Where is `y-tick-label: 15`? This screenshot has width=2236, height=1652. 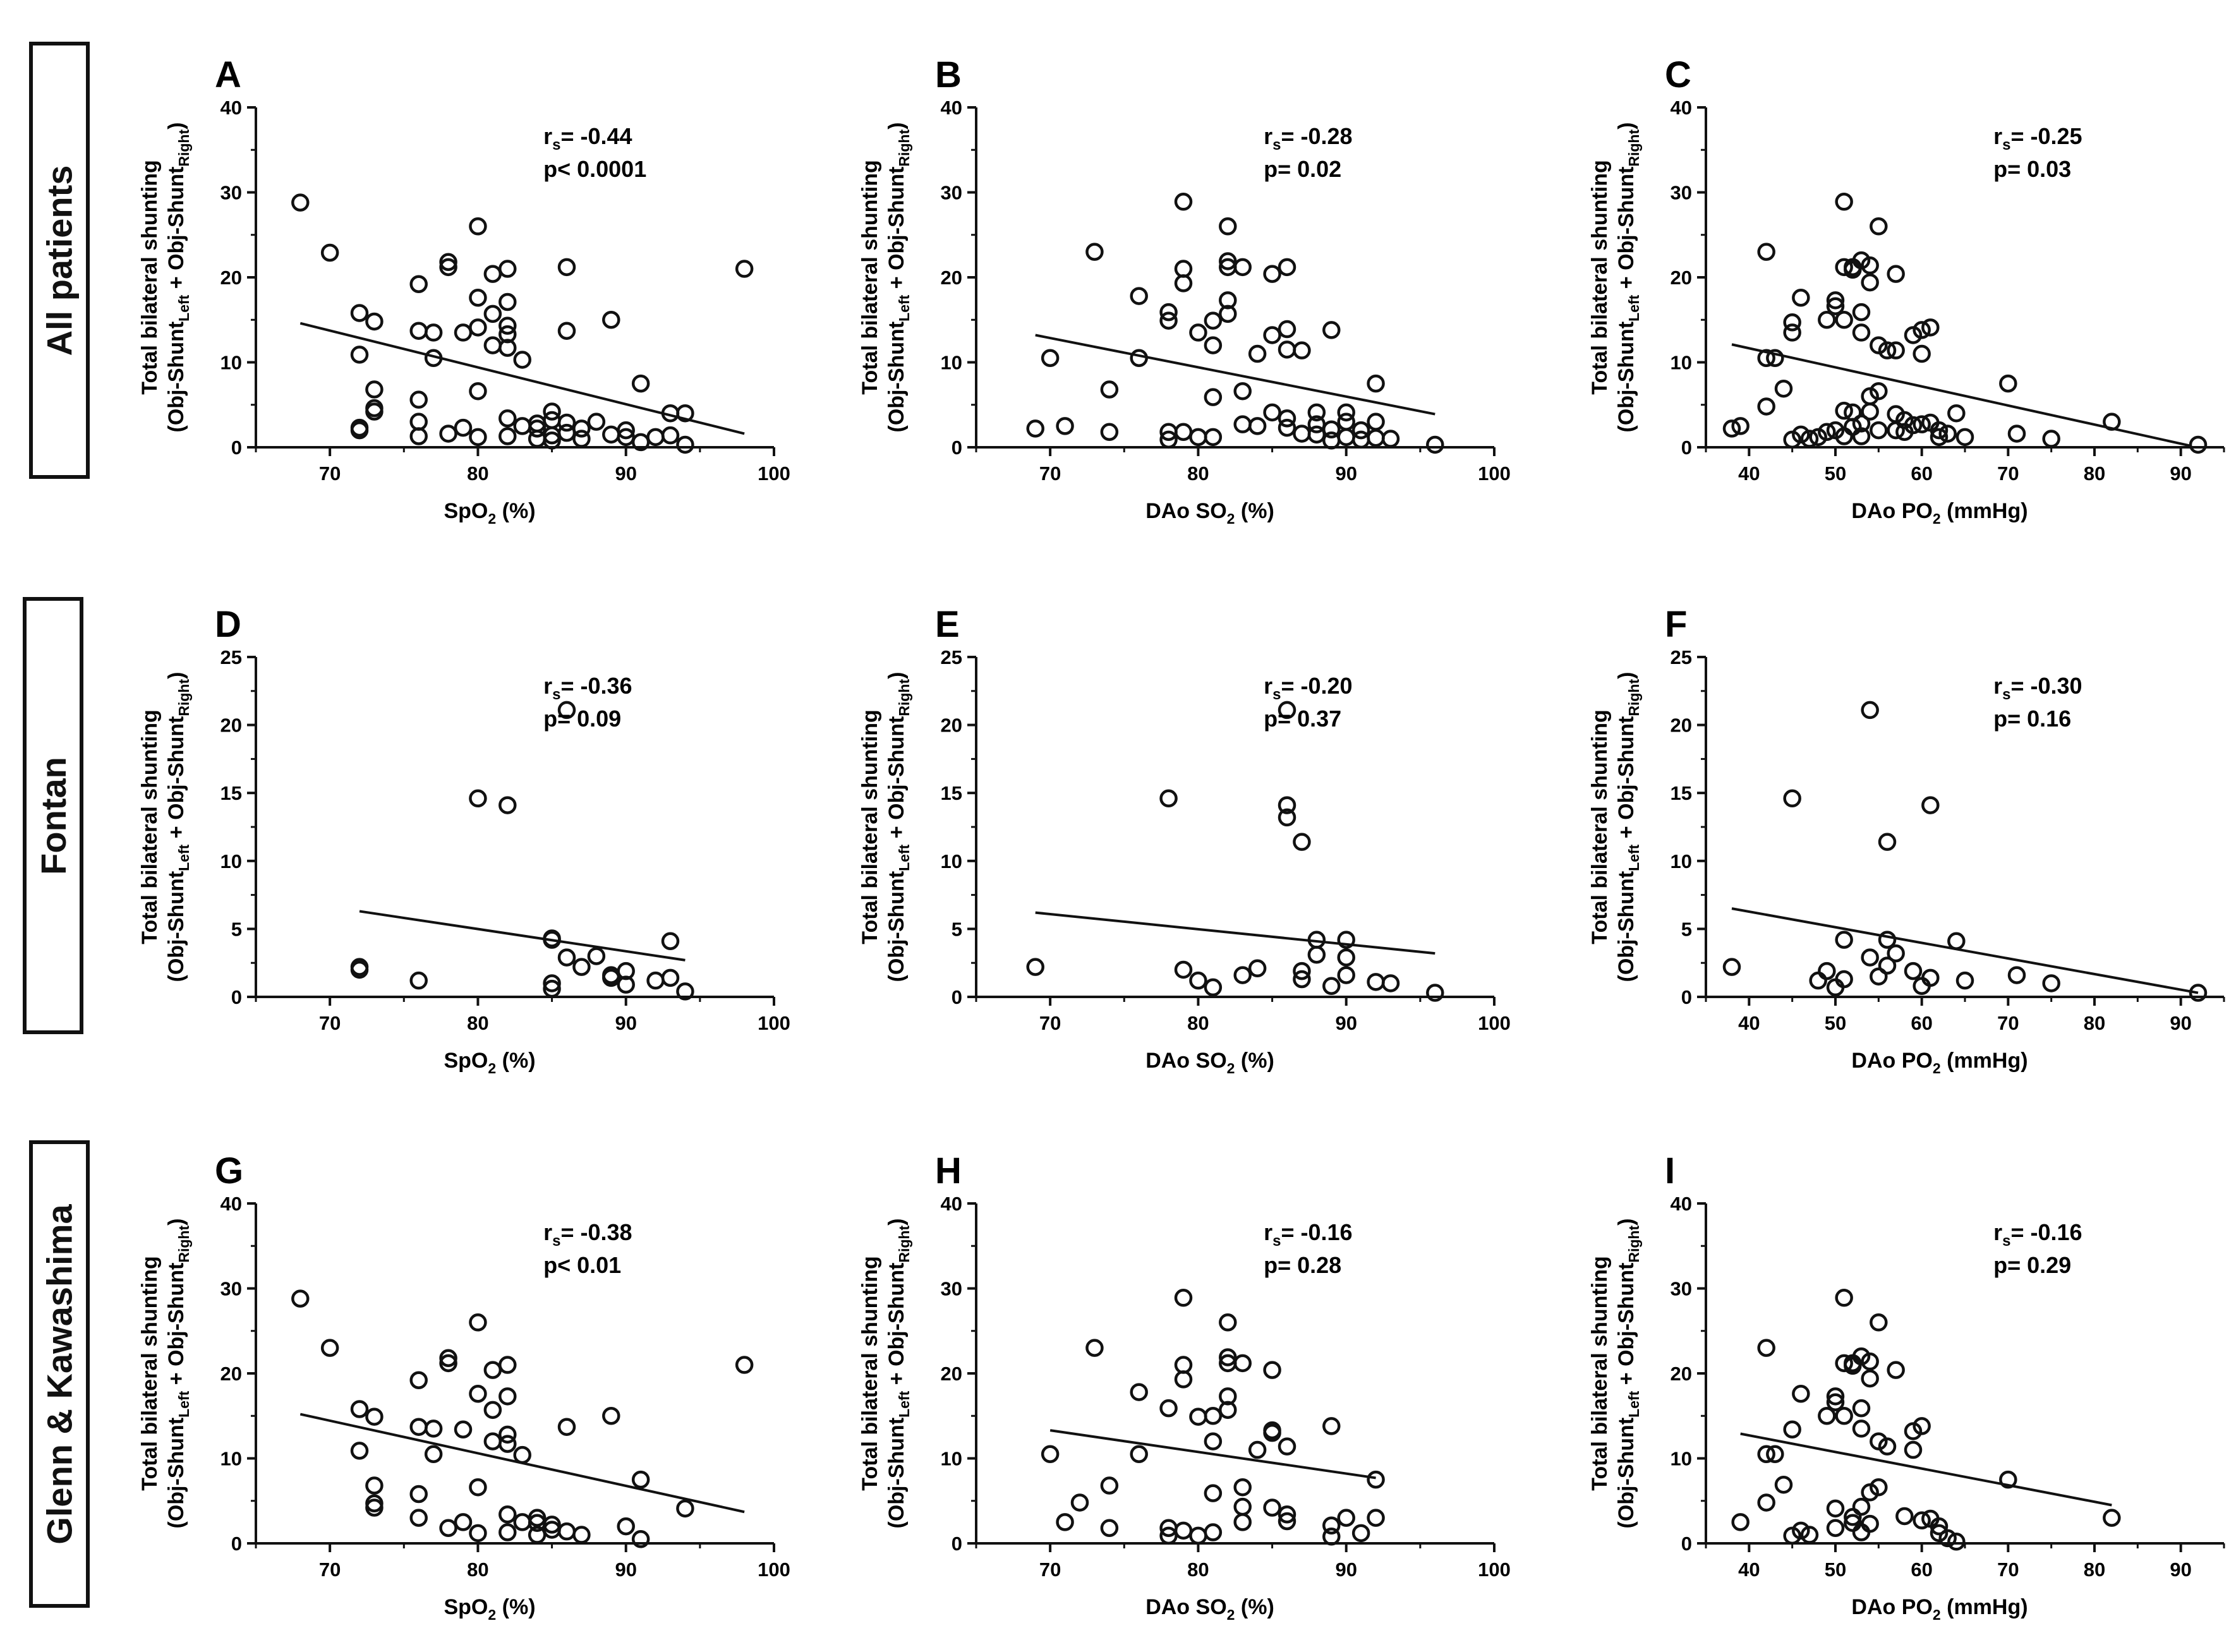
y-tick-label: 15 is located at coordinates (951, 793).